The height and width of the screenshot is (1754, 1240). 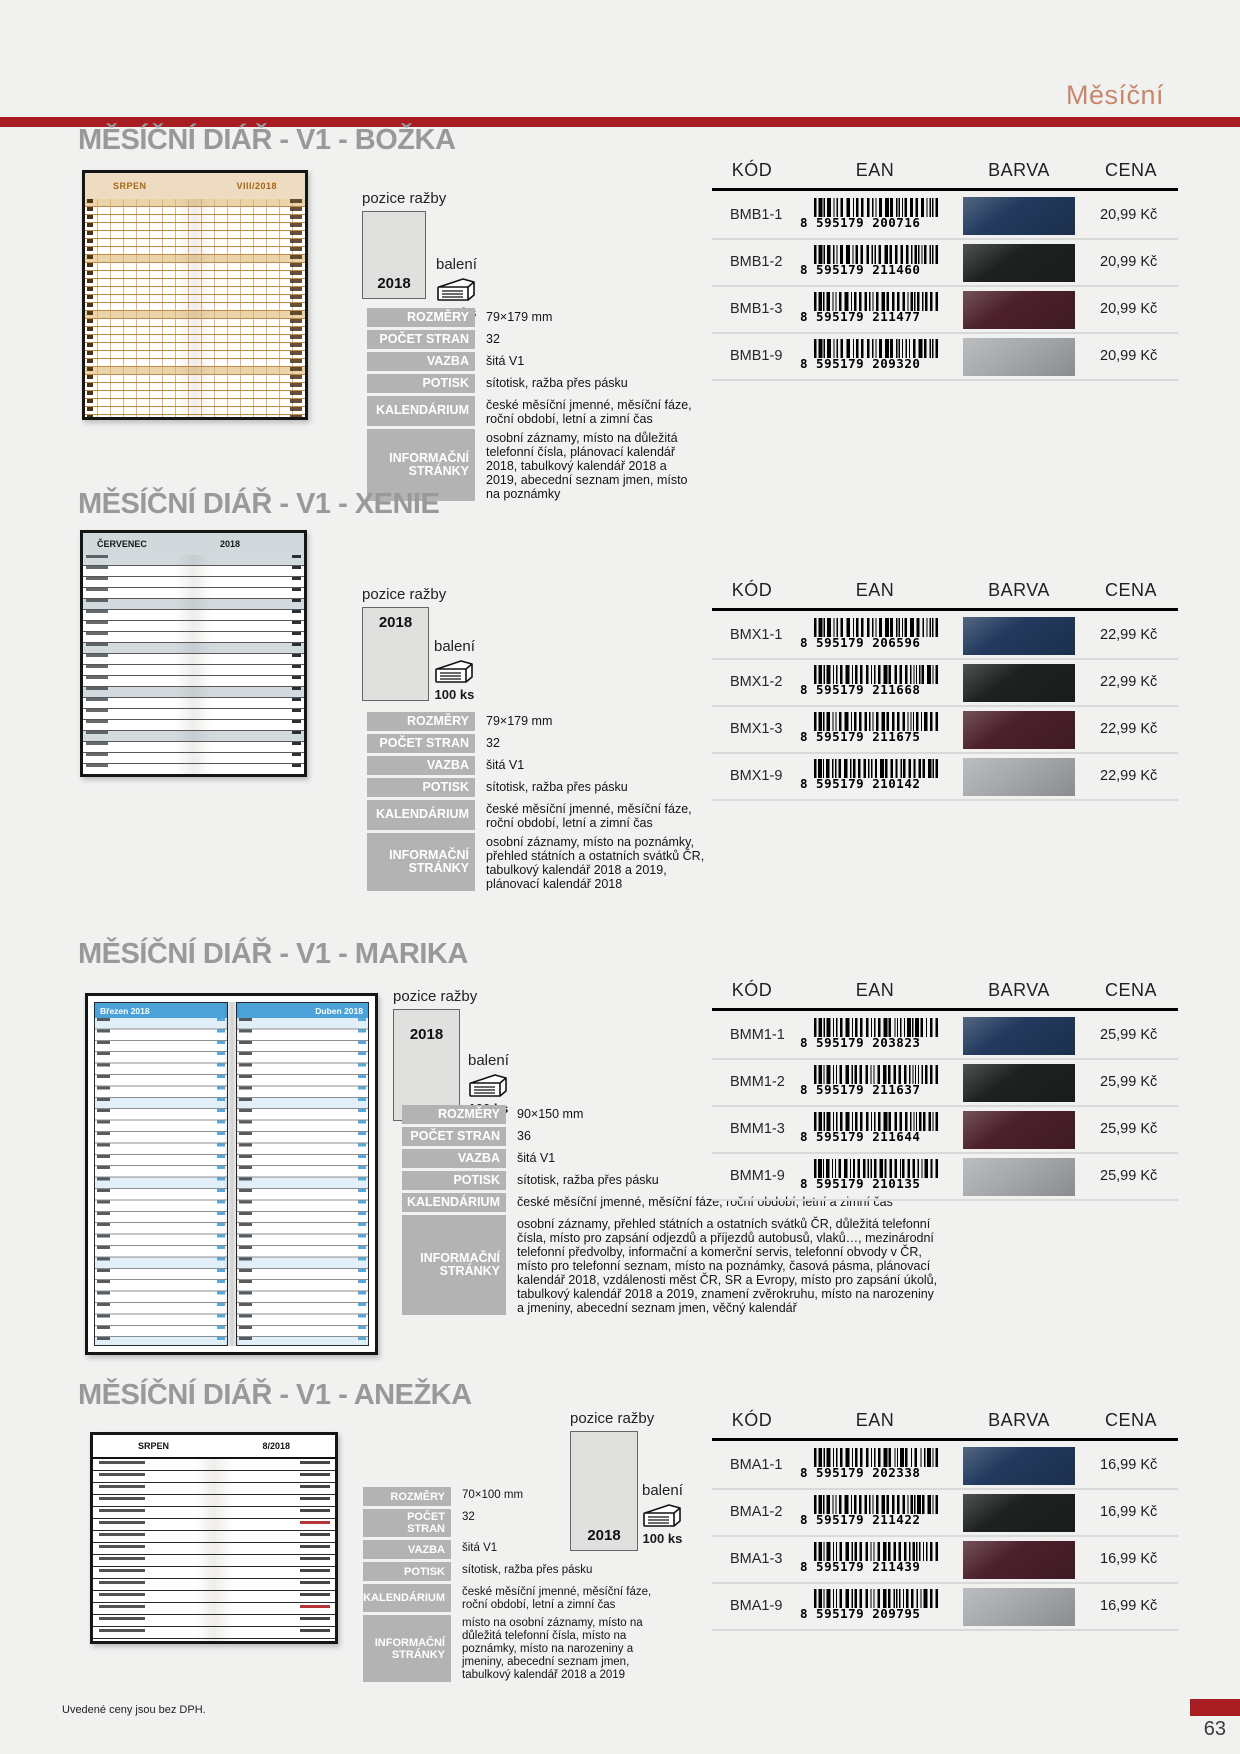 What do you see at coordinates (1129, 1035) in the screenshot?
I see `variant-price: 25,99 Kč` at bounding box center [1129, 1035].